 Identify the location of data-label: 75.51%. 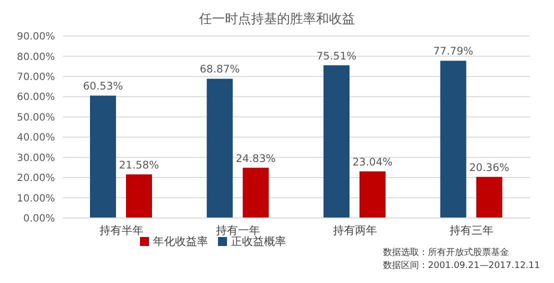
(336, 56).